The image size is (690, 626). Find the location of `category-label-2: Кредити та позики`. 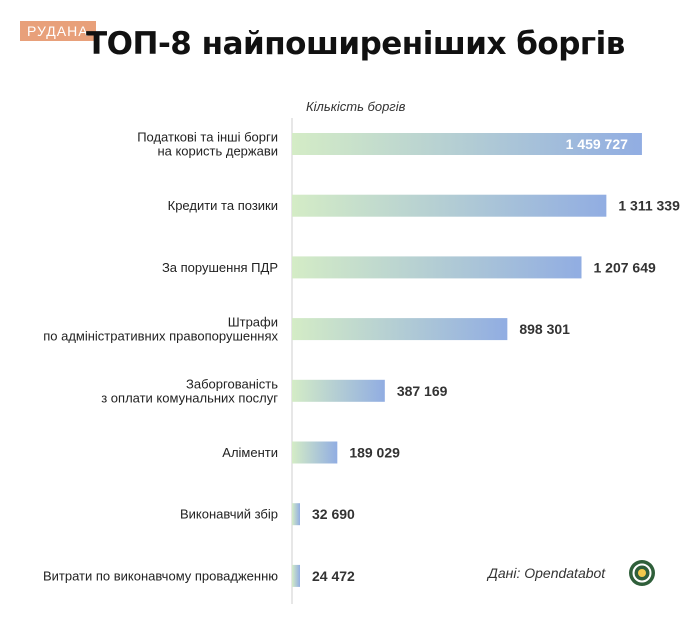

category-label-2: Кредити та позики is located at coordinates (223, 205).